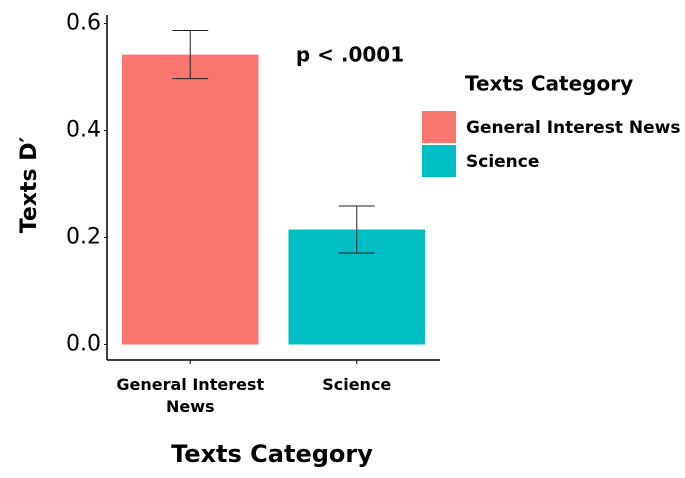  Describe the element at coordinates (357, 384) in the screenshot. I see `x-tick-label: Science` at that location.